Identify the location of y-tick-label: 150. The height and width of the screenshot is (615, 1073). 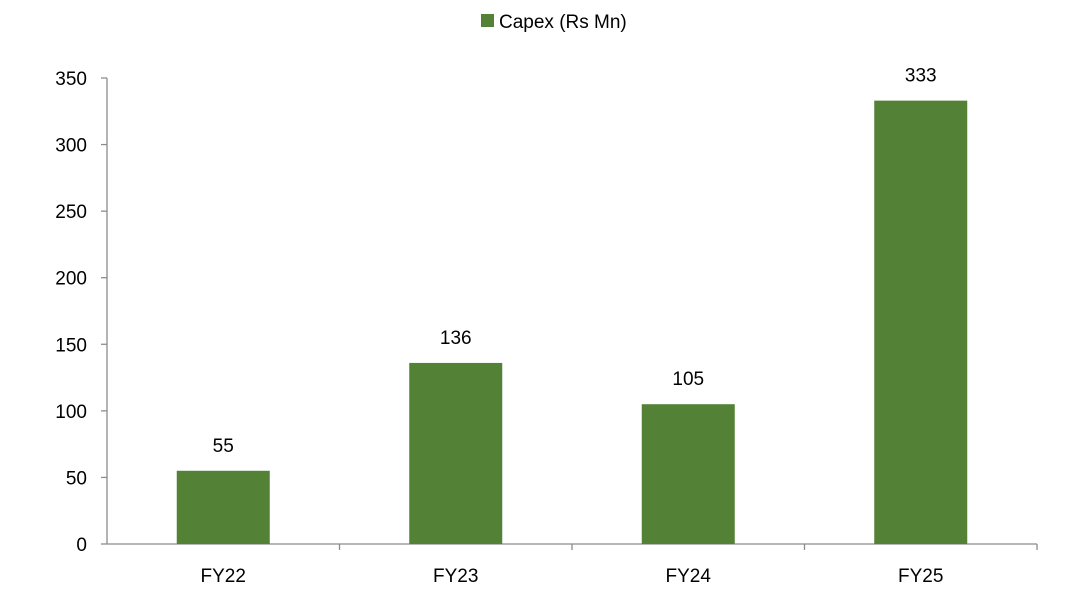
(71, 345).